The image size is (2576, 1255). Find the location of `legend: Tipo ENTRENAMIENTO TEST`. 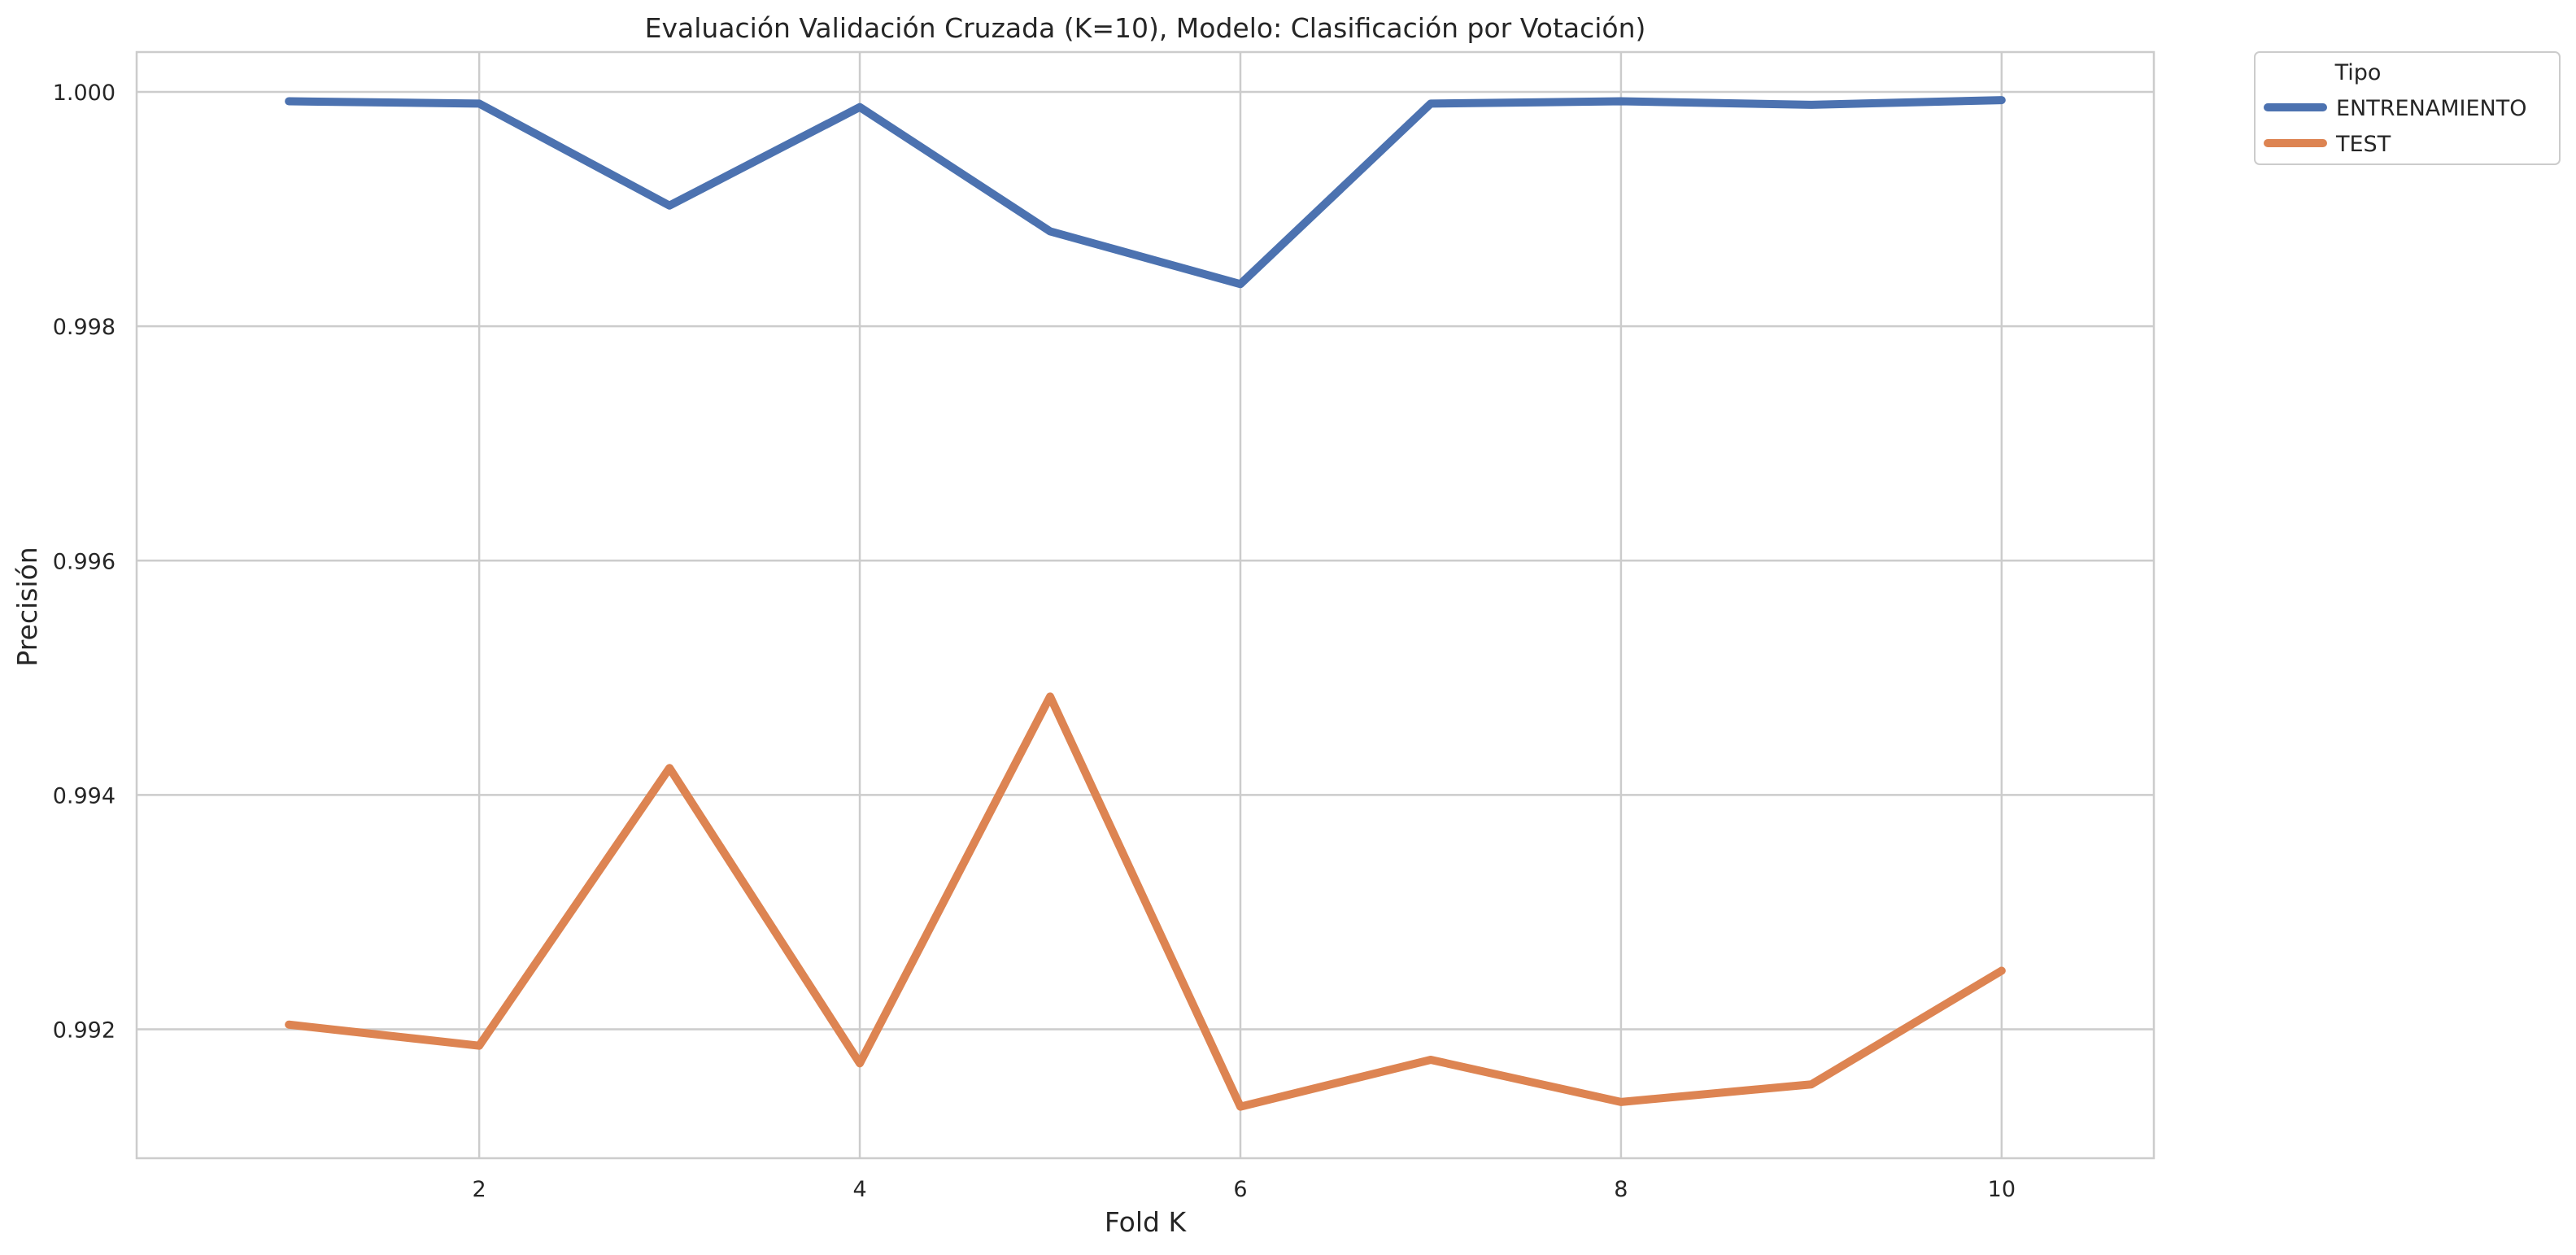

legend: Tipo ENTRENAMIENTO TEST is located at coordinates (2407, 108).